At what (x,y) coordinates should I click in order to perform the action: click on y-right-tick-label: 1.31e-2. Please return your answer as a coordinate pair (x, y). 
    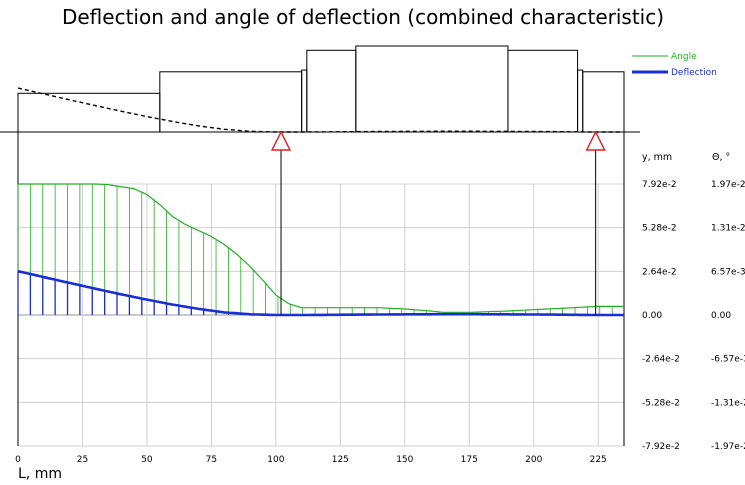
    Looking at the image, I should click on (728, 229).